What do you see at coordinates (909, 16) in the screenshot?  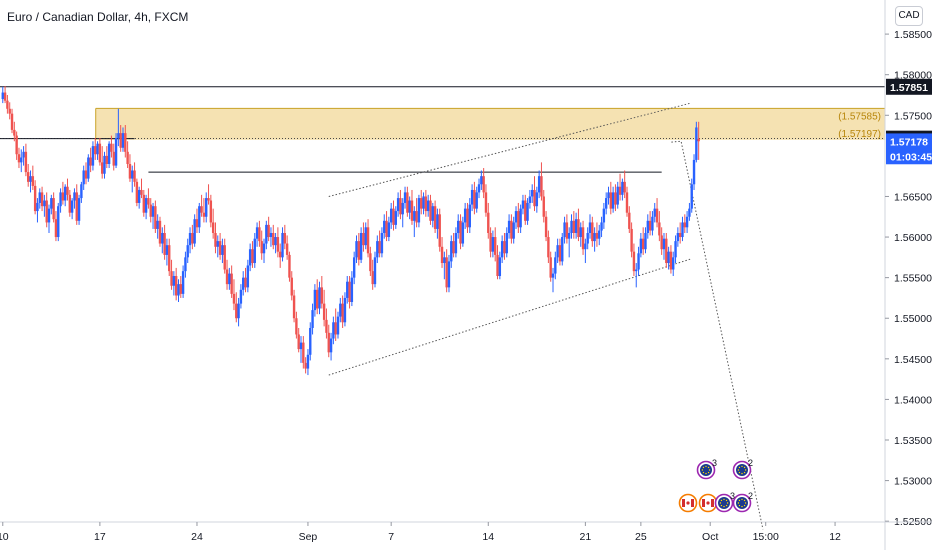 I see `currency-button: CAD` at bounding box center [909, 16].